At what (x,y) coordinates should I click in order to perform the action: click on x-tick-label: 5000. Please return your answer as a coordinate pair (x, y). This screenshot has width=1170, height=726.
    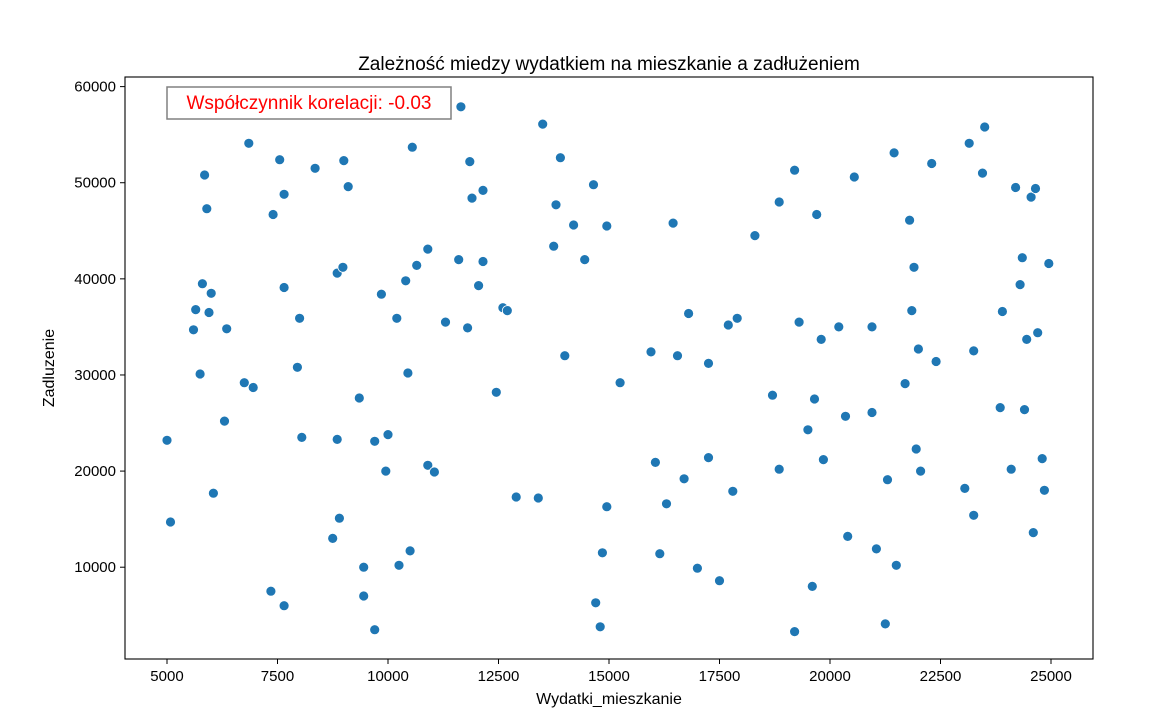
    Looking at the image, I should click on (166, 676).